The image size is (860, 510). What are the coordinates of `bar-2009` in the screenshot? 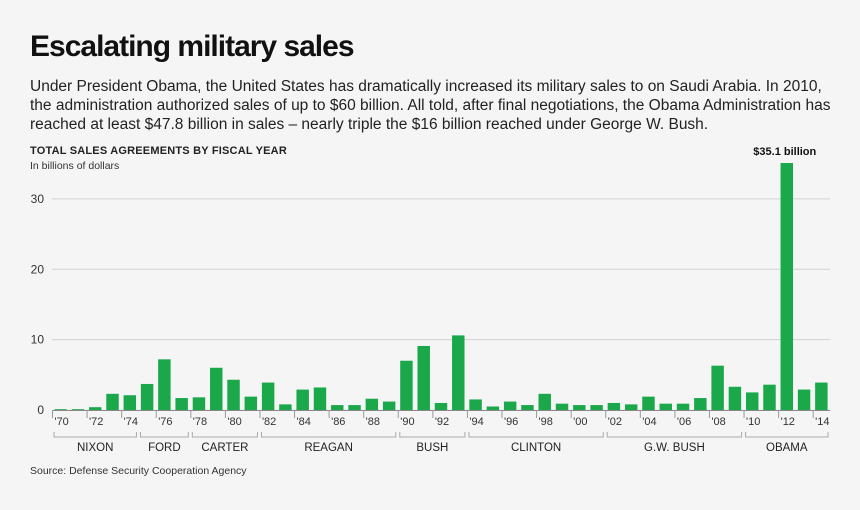 It's located at (735, 398).